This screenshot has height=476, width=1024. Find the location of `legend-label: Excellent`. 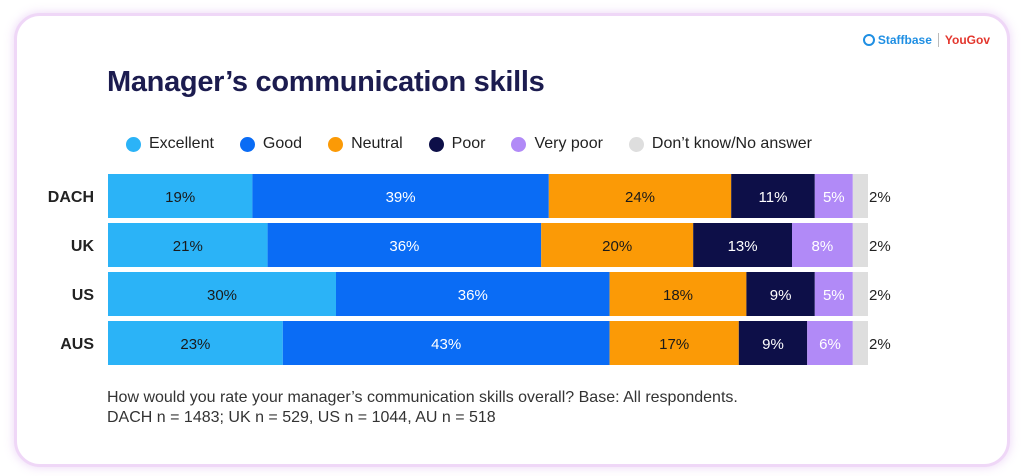

legend-label: Excellent is located at coordinates (181, 143).